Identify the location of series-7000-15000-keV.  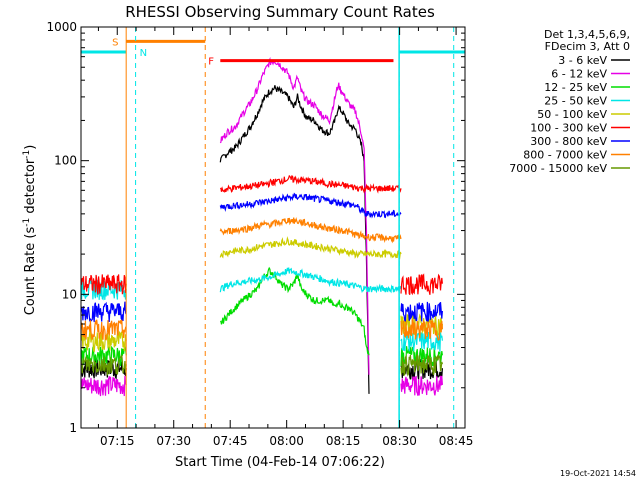
(262, 365).